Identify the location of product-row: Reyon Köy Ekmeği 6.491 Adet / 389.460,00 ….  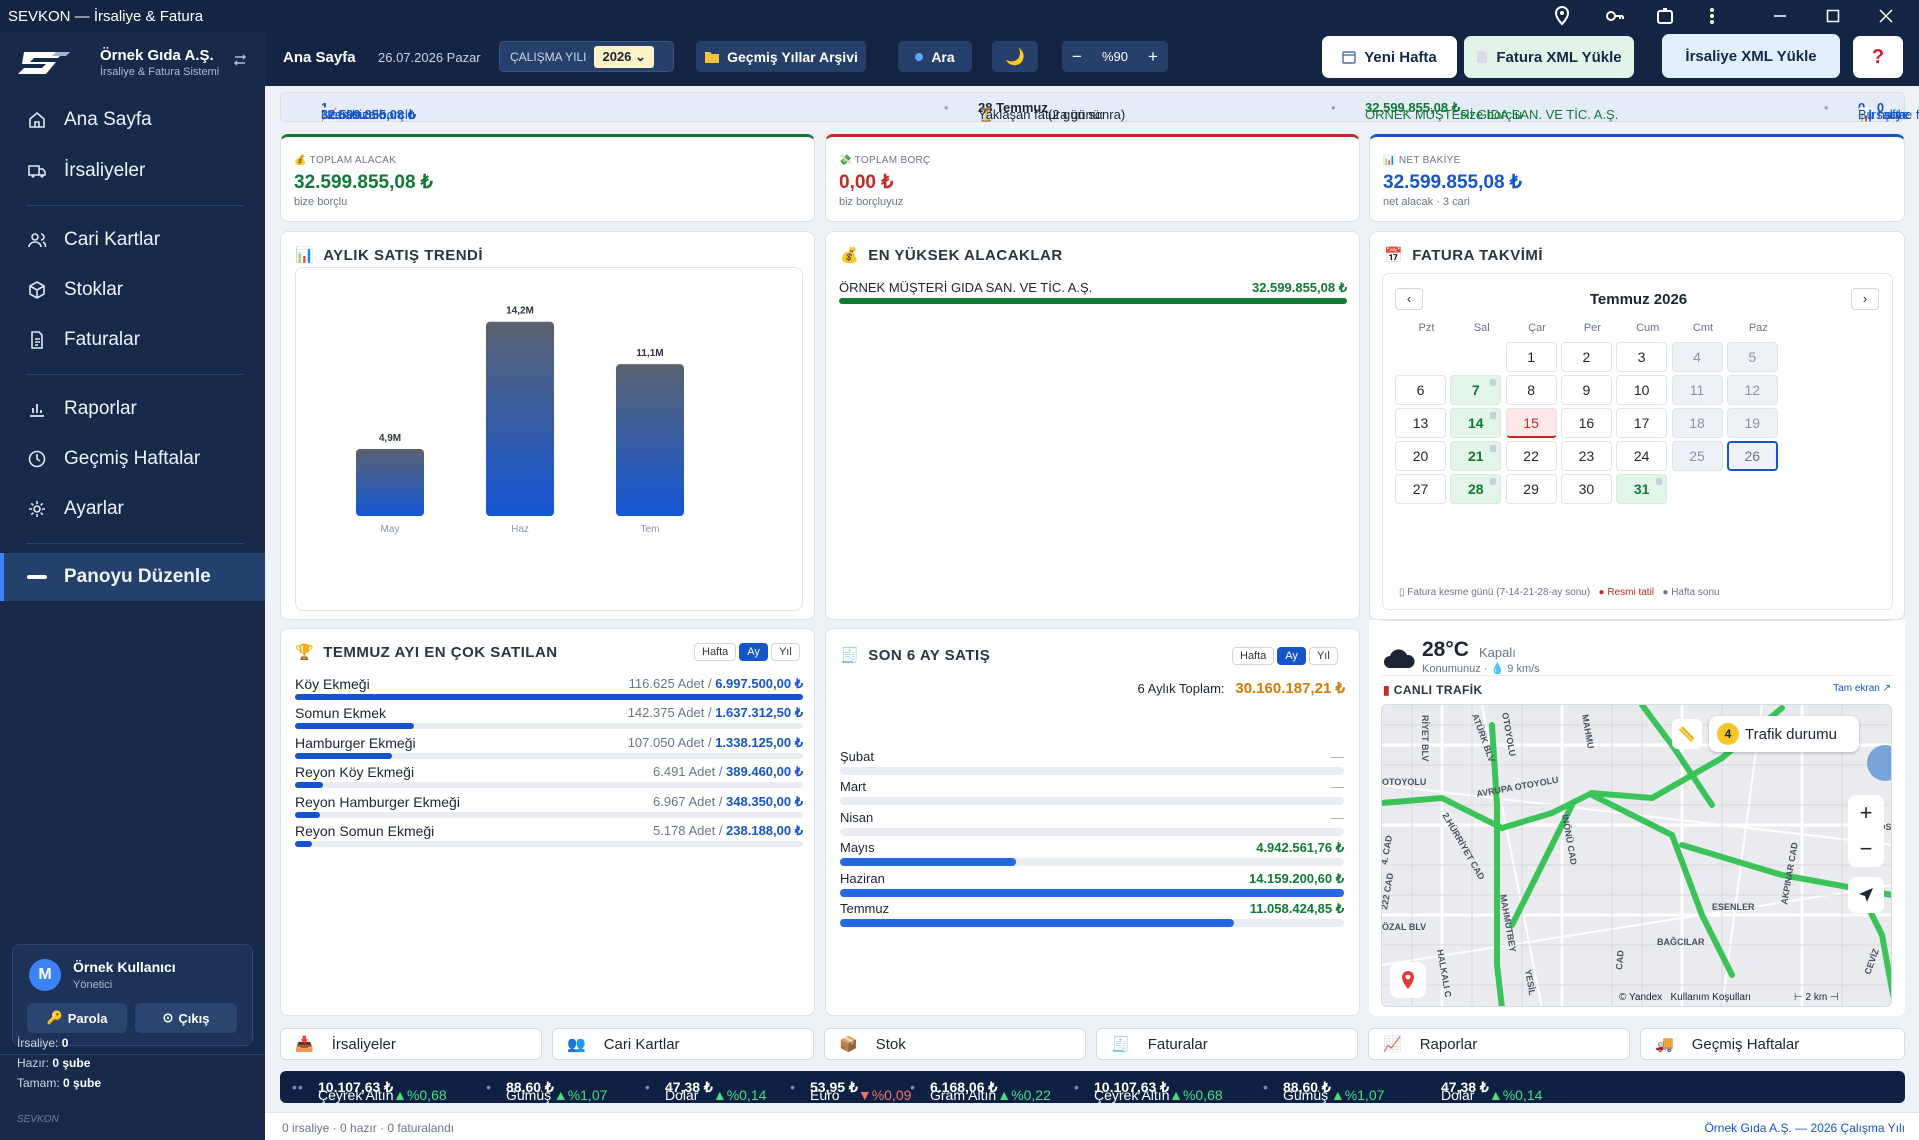
(549, 781).